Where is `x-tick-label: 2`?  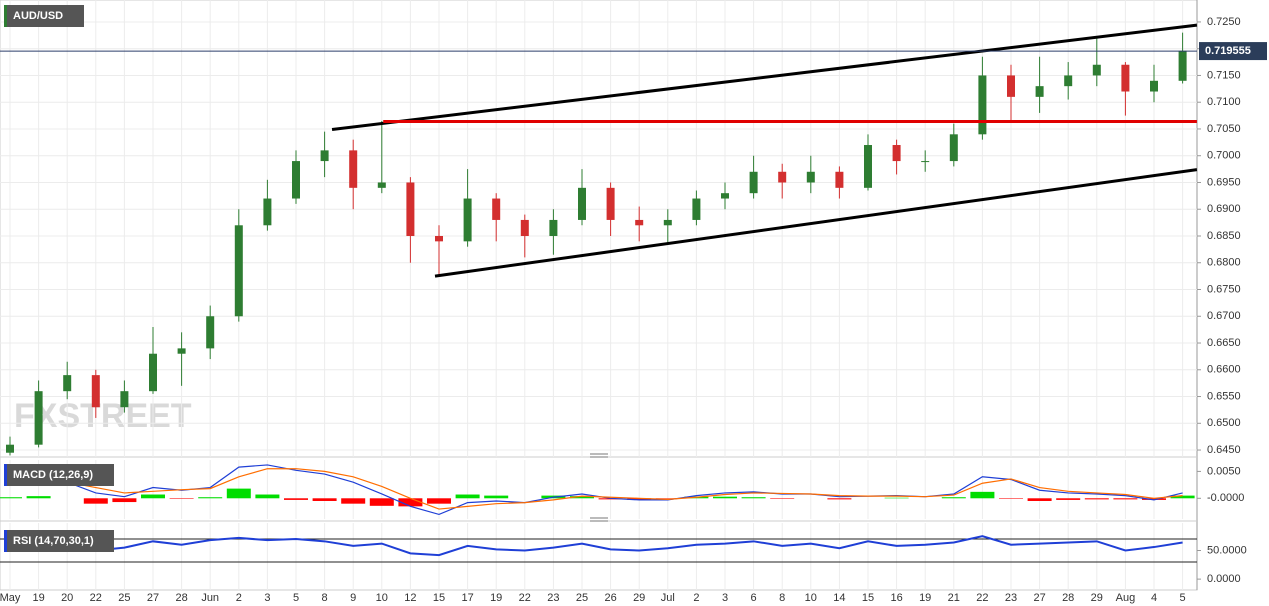
x-tick-label: 2 is located at coordinates (239, 598).